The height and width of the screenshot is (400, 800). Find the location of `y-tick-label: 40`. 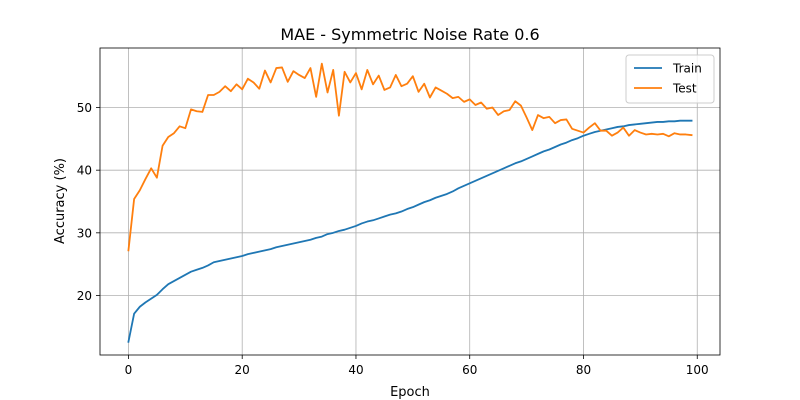

y-tick-label: 40 is located at coordinates (84, 171).